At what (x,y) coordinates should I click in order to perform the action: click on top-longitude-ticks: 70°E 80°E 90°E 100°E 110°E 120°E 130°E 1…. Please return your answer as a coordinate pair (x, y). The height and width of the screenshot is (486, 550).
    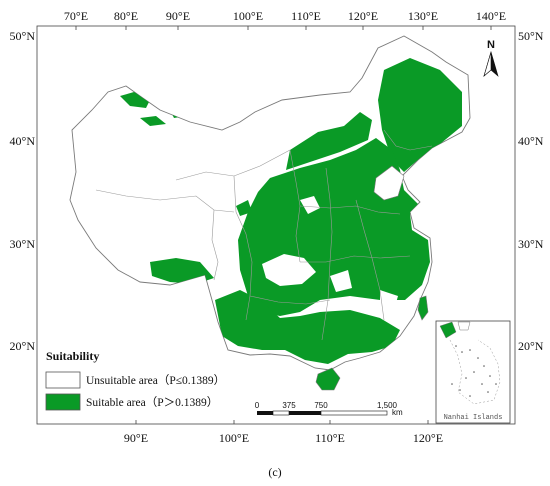
    Looking at the image, I should click on (285, 19).